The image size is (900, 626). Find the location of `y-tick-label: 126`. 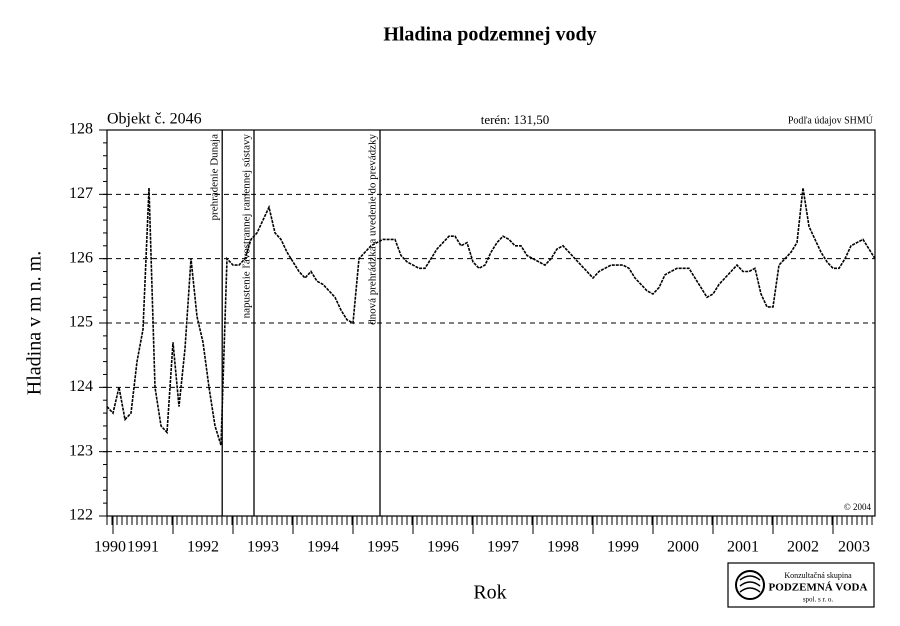

y-tick-label: 126 is located at coordinates (81, 257).